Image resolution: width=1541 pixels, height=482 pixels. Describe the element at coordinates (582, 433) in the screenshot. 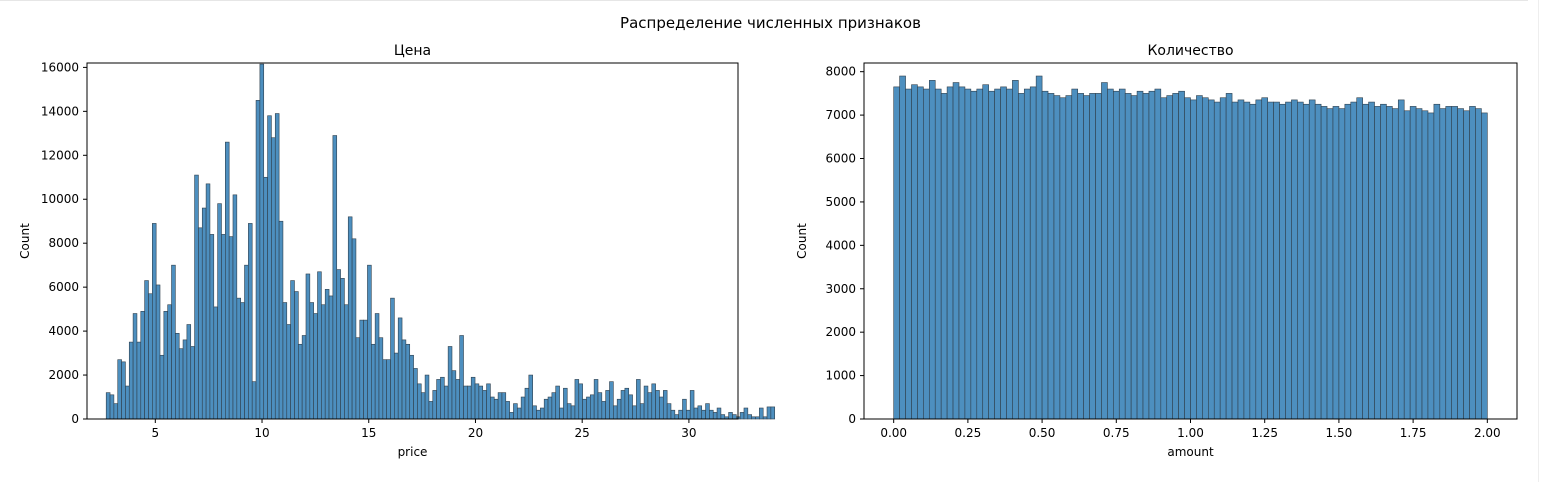

I see `x-tick-label: 25` at that location.